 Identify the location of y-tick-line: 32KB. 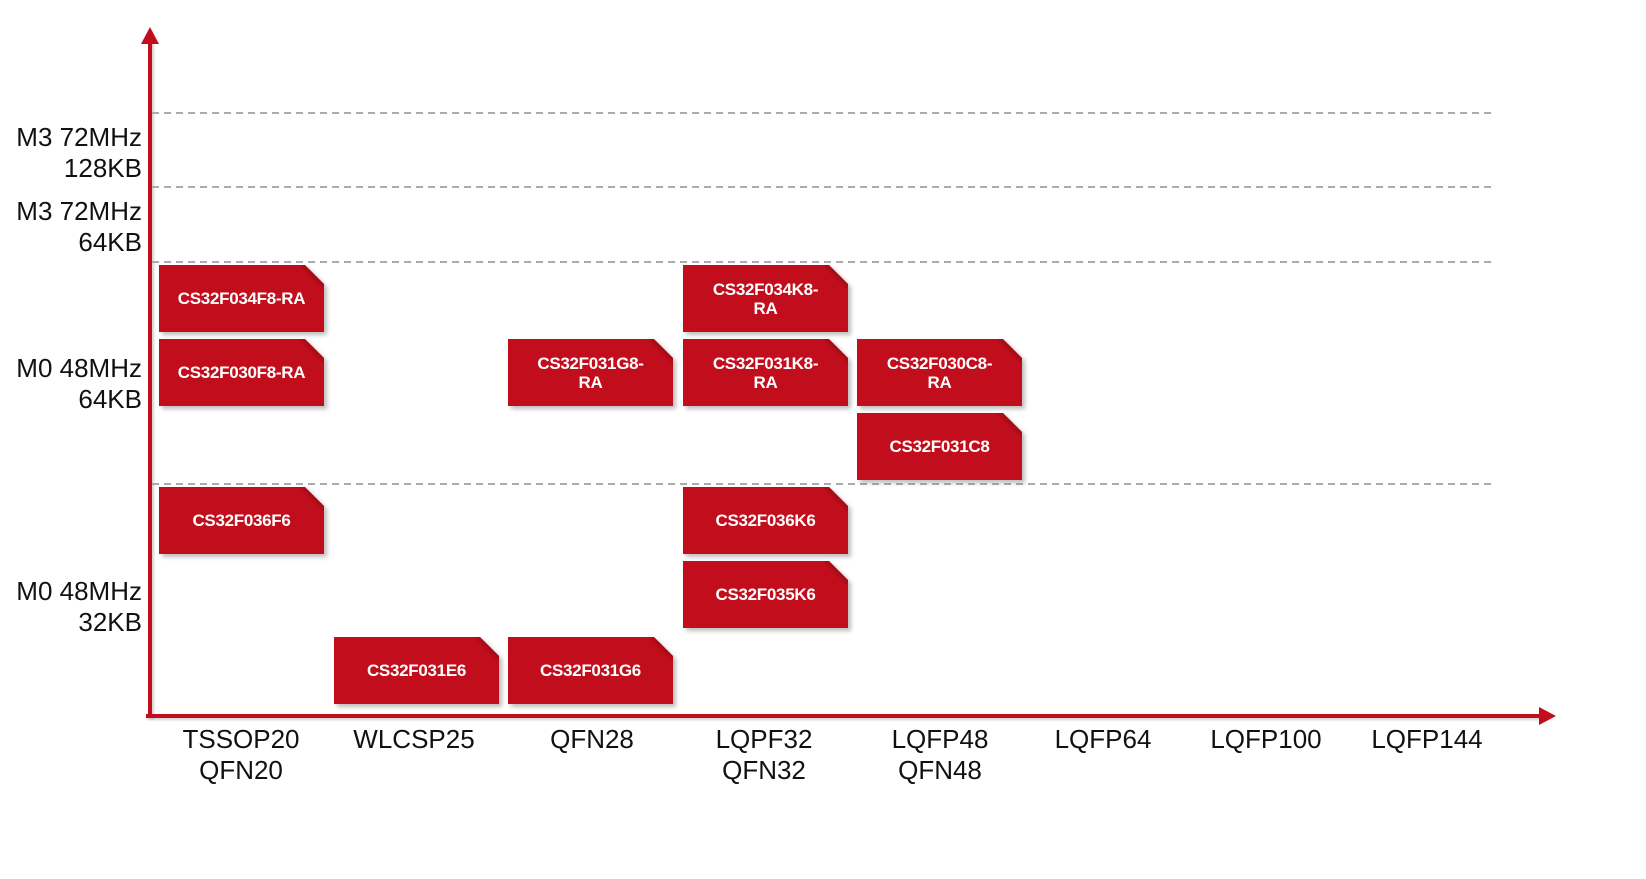
(110, 622).